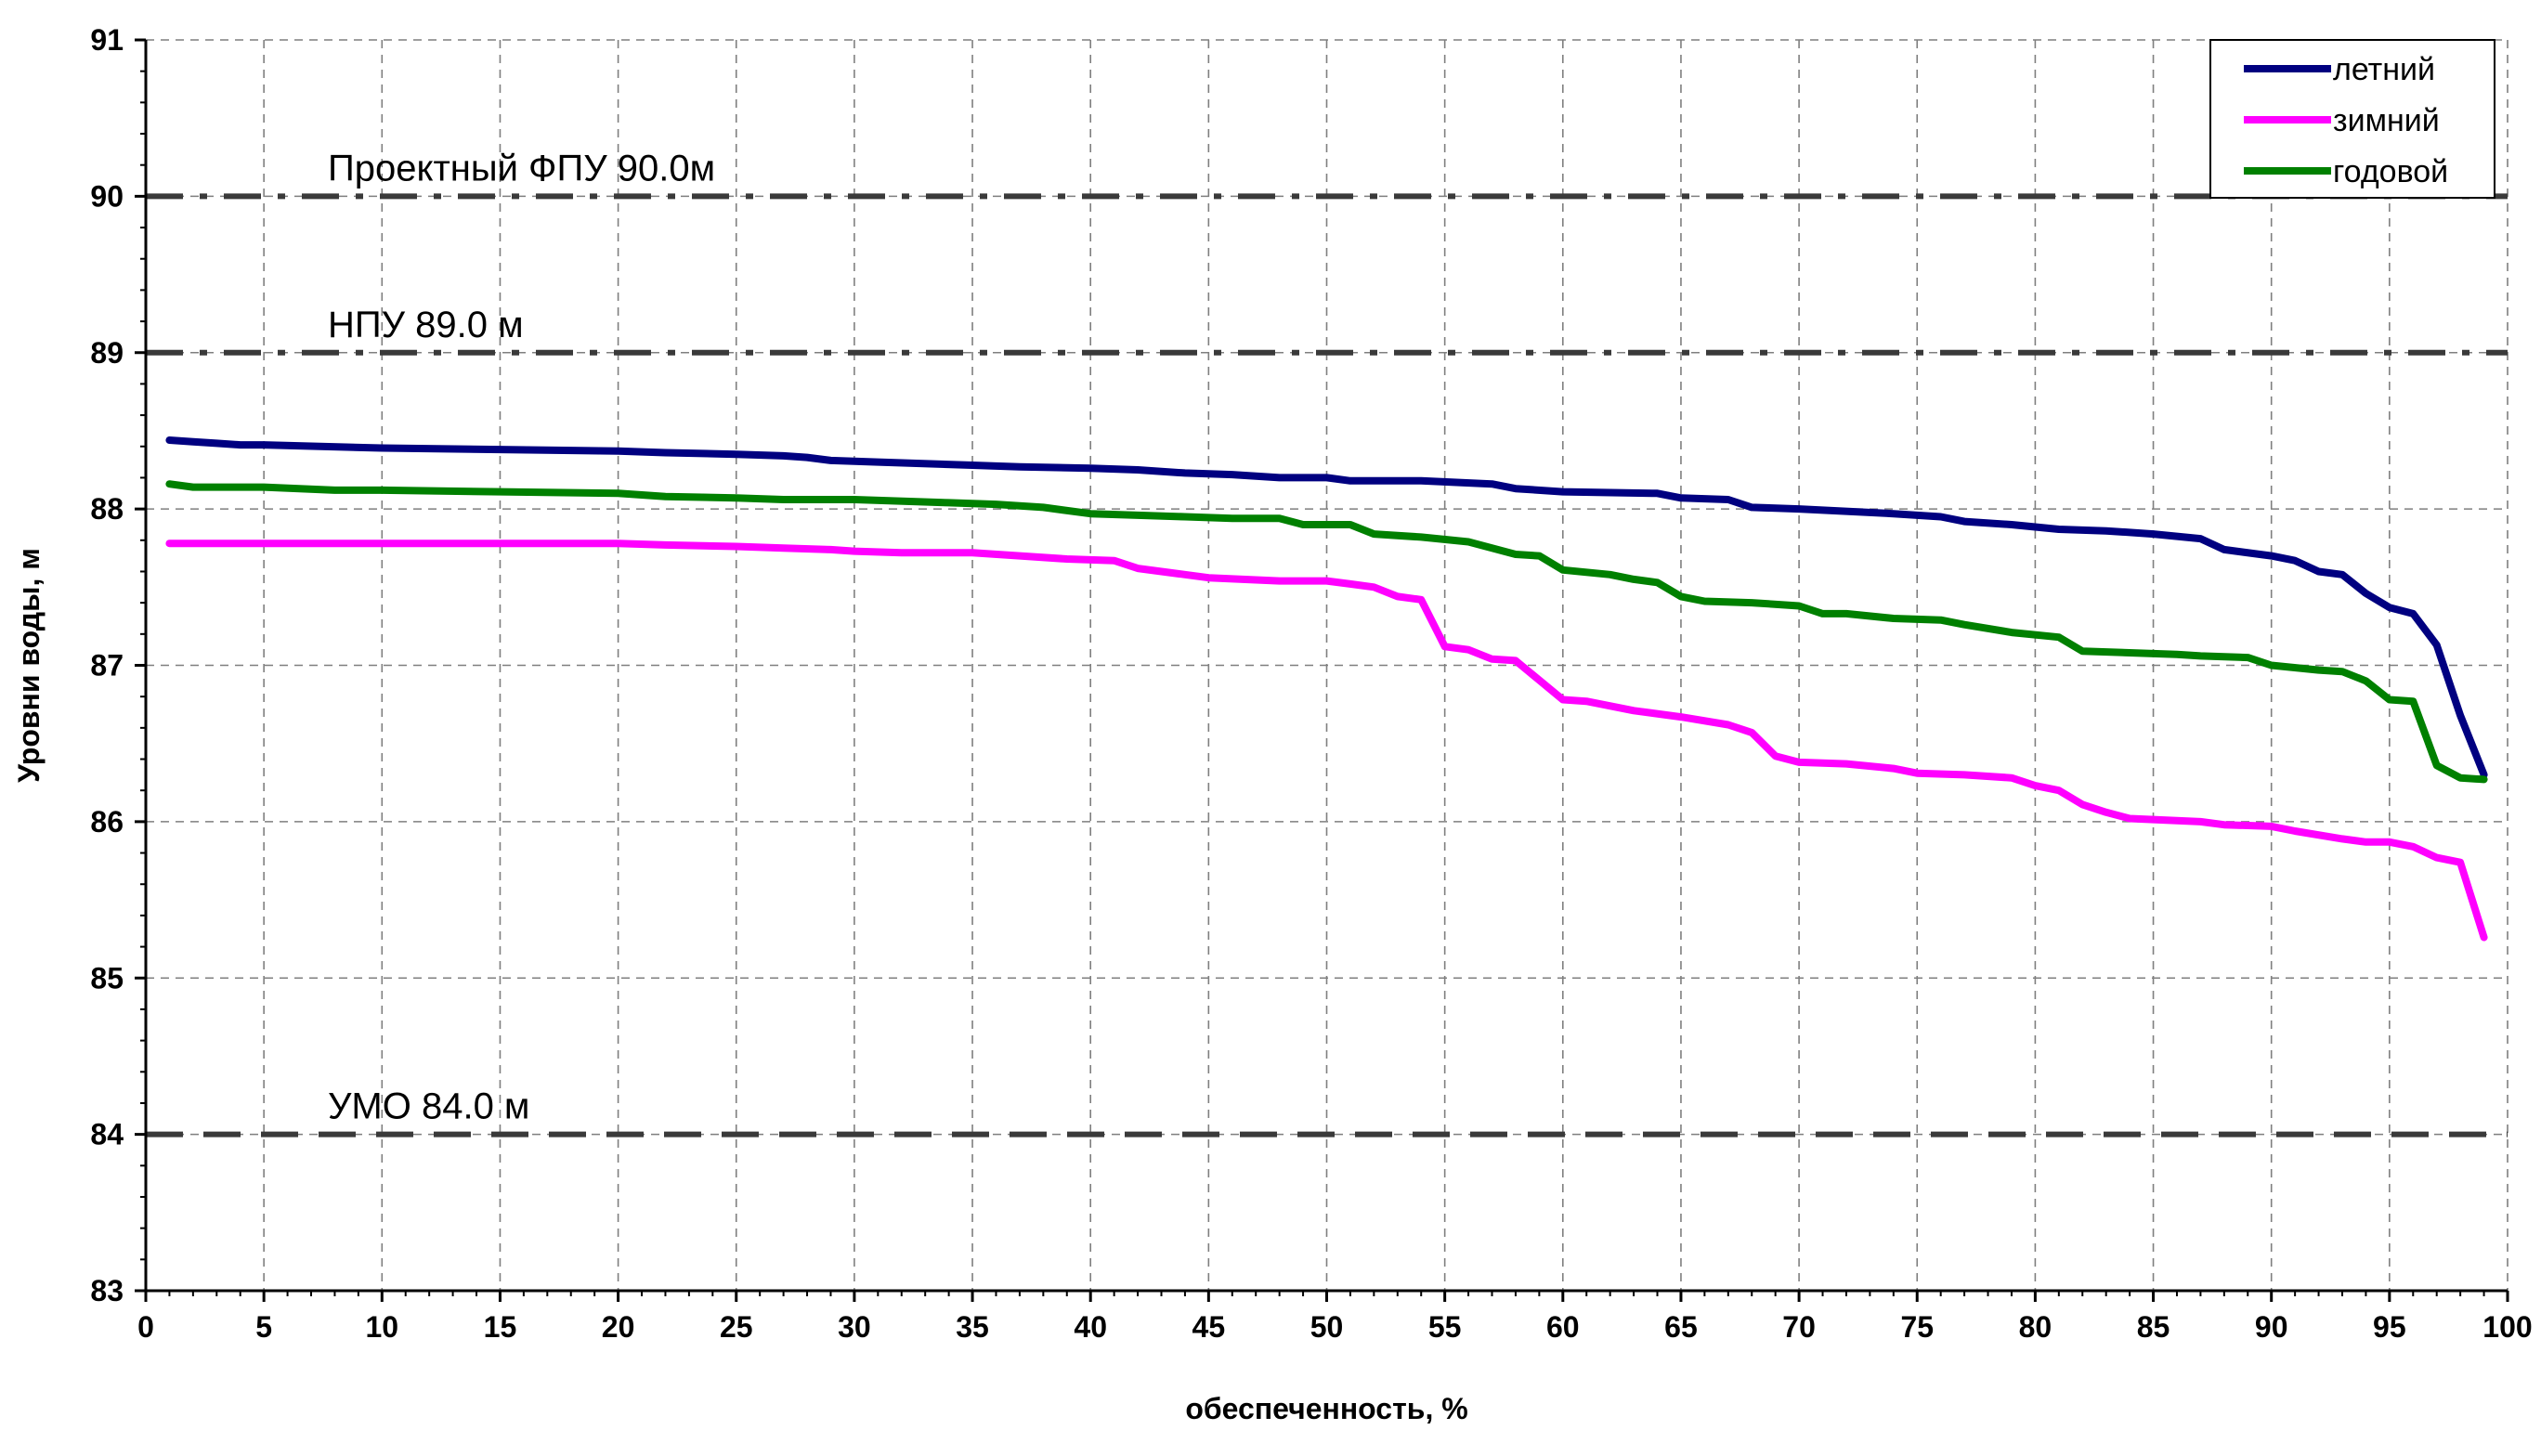 The height and width of the screenshot is (1456, 2541). What do you see at coordinates (107, 1134) in the screenshot?
I see `y-tick-label: 84` at bounding box center [107, 1134].